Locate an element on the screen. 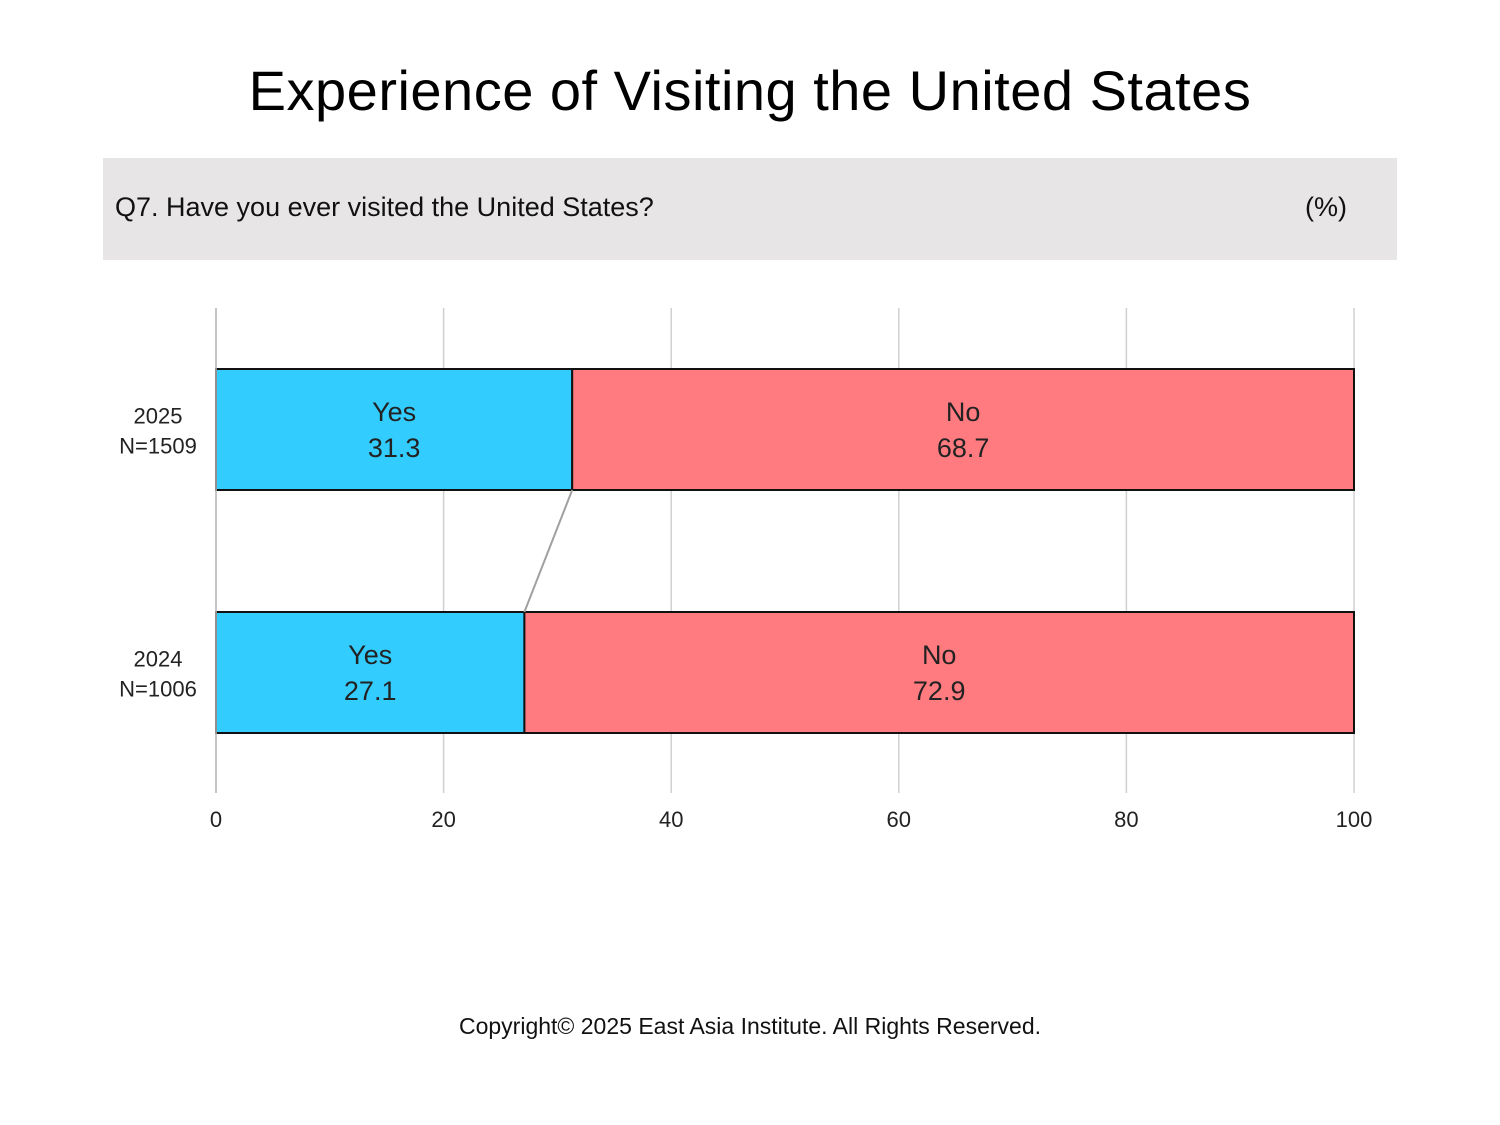  bar-value-label: 27.1 is located at coordinates (370, 691).